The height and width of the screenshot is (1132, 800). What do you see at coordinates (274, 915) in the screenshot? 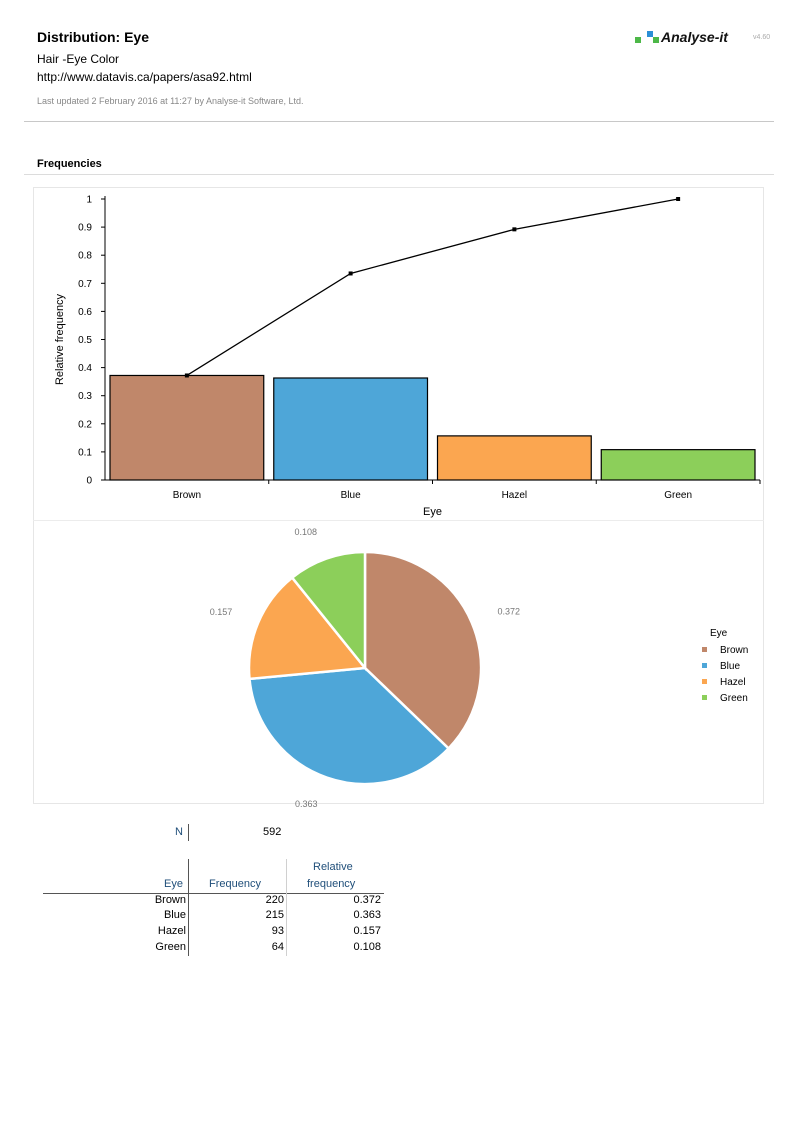
I see `cell-frequency: 215` at bounding box center [274, 915].